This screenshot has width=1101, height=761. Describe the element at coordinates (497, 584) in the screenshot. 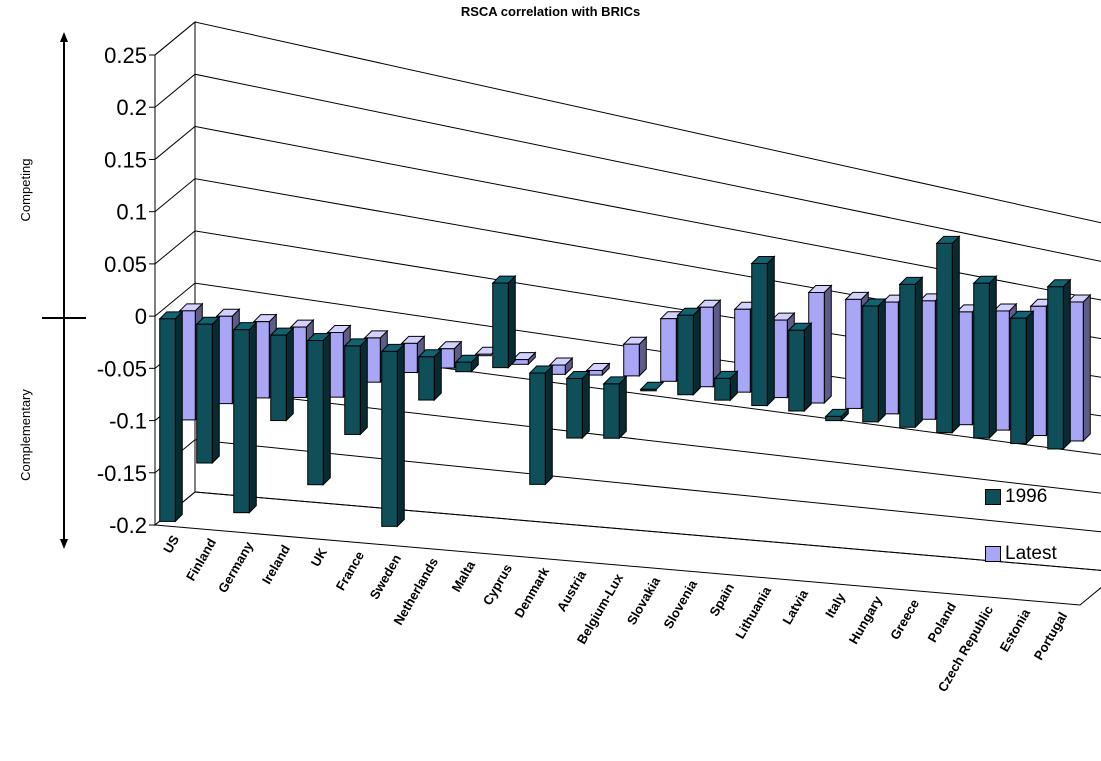

I see `x-tick-label: Cyprus` at that location.